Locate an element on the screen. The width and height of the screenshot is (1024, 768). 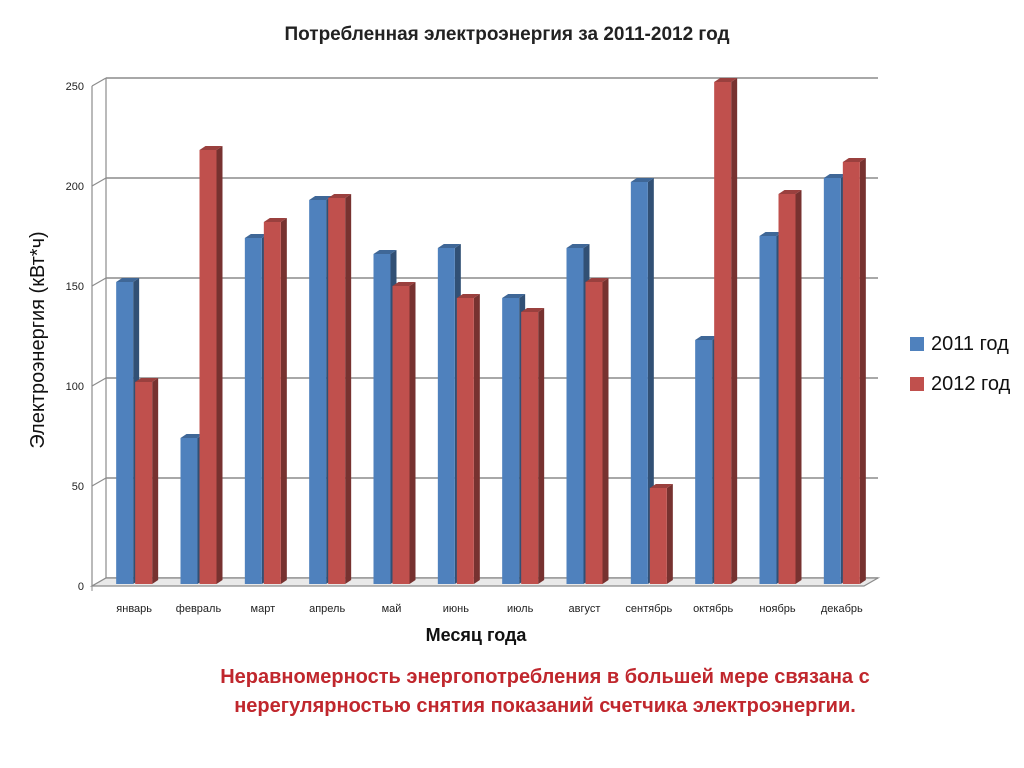
y-tick-label: 0 is located at coordinates (81, 587).